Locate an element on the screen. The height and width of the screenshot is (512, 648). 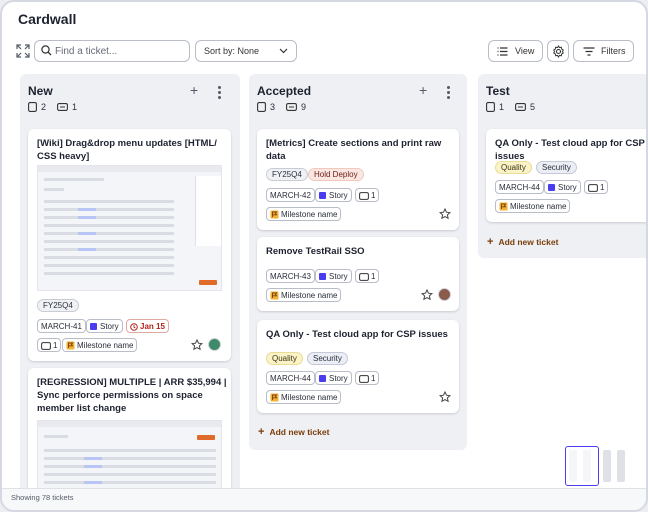
due-date: Jan 15 is located at coordinates (147, 326).